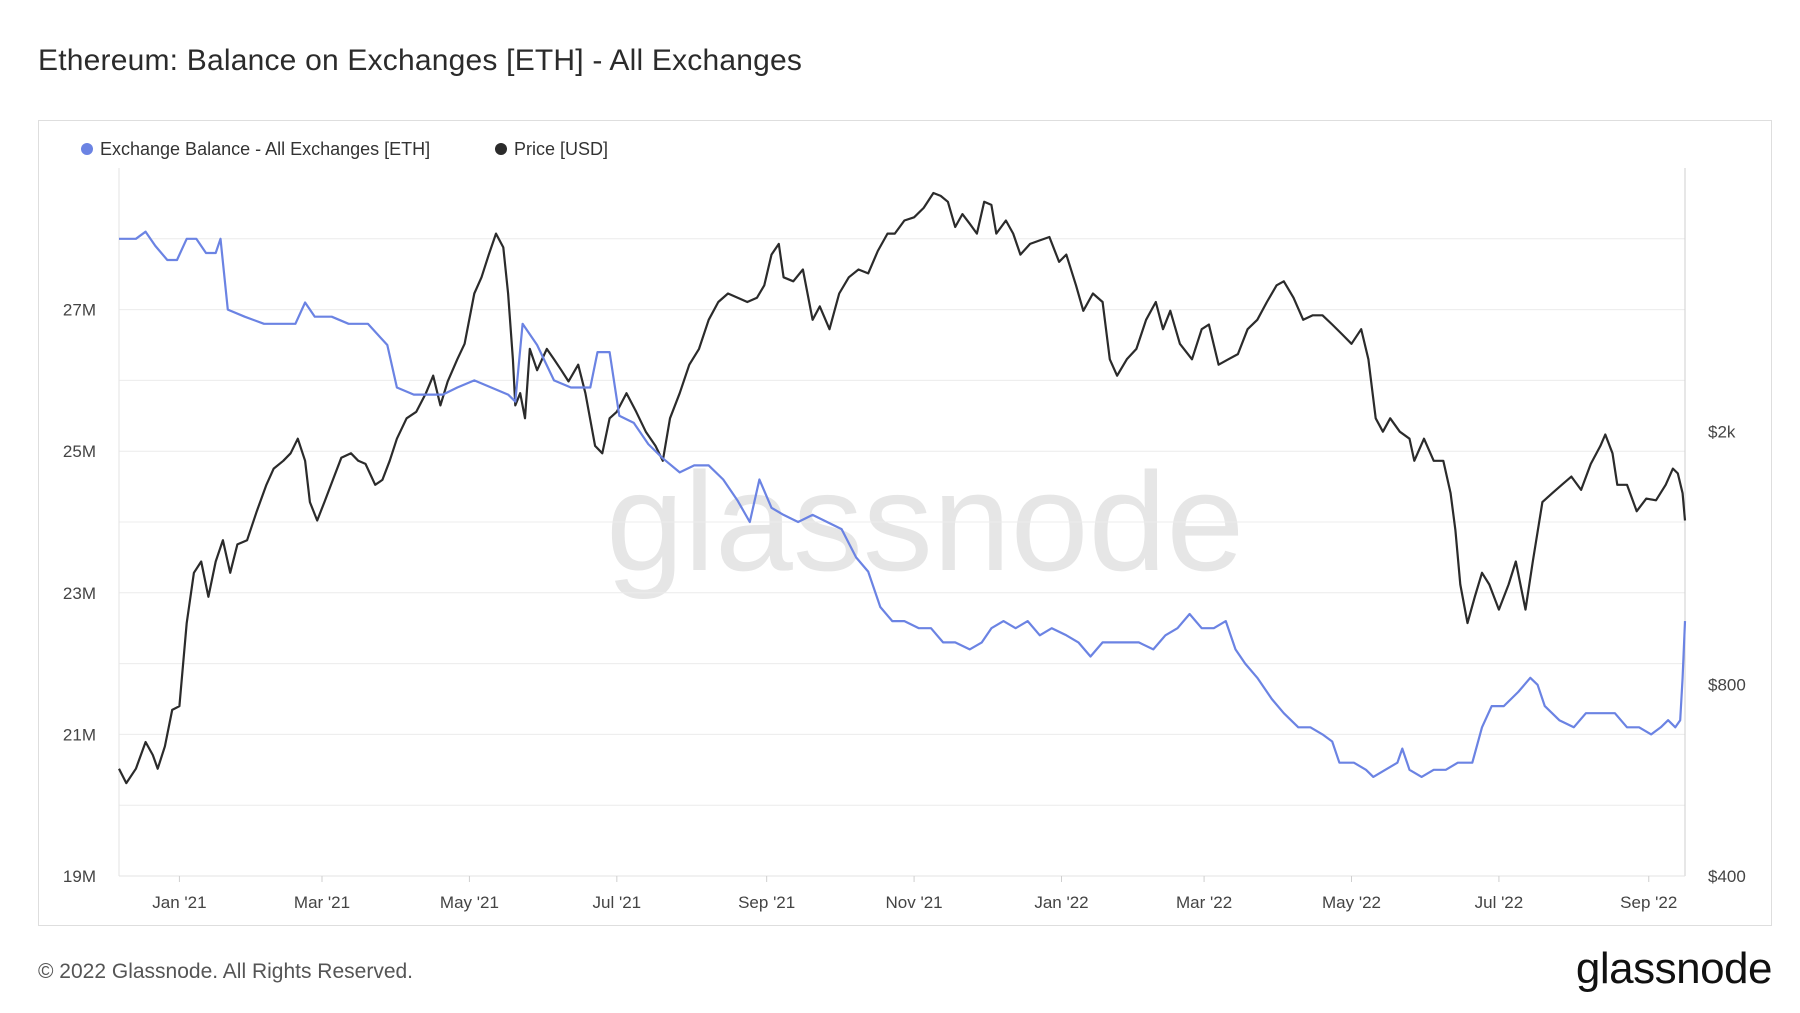 The image size is (1800, 1013). What do you see at coordinates (501, 149) in the screenshot?
I see `legend-marker-price` at bounding box center [501, 149].